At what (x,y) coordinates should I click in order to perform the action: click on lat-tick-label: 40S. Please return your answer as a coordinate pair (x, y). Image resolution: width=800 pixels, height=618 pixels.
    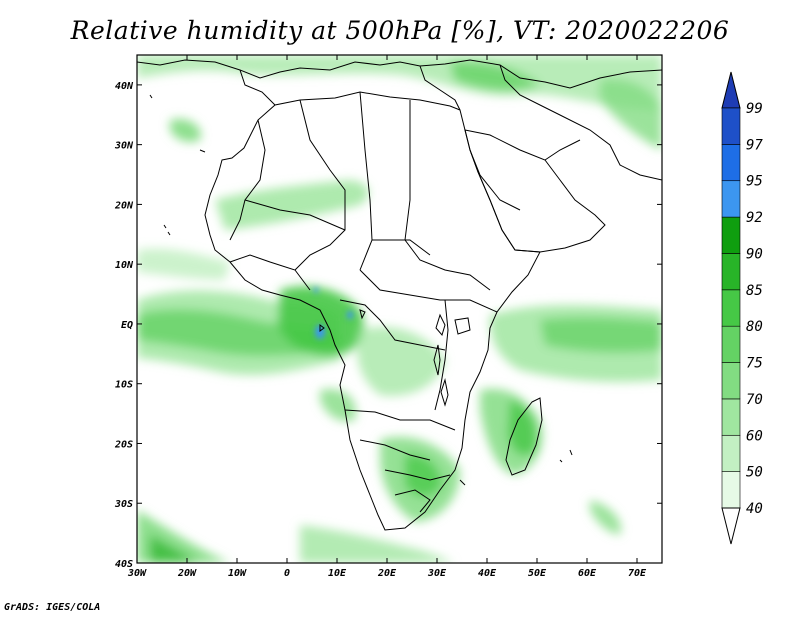
    Looking at the image, I should click on (124, 564).